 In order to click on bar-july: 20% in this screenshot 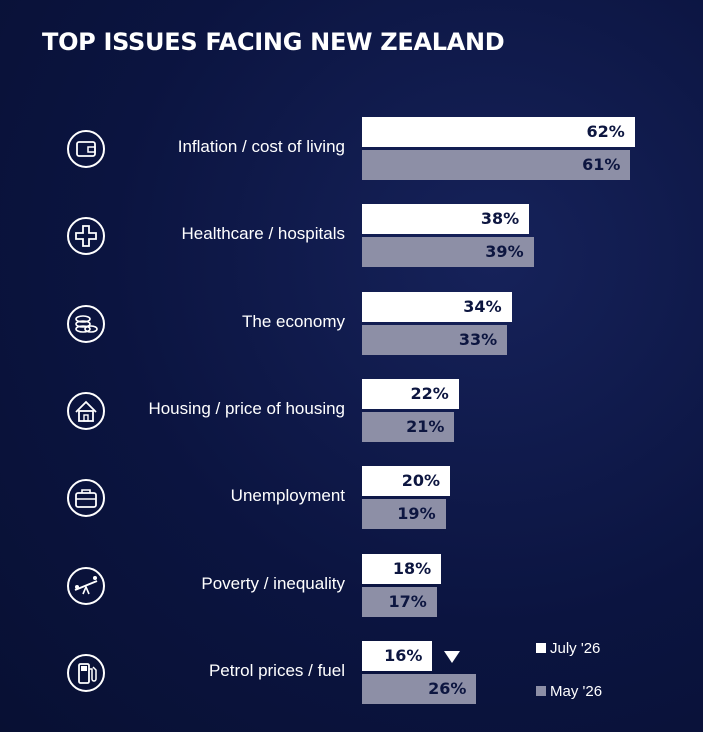, I will do `click(406, 481)`.